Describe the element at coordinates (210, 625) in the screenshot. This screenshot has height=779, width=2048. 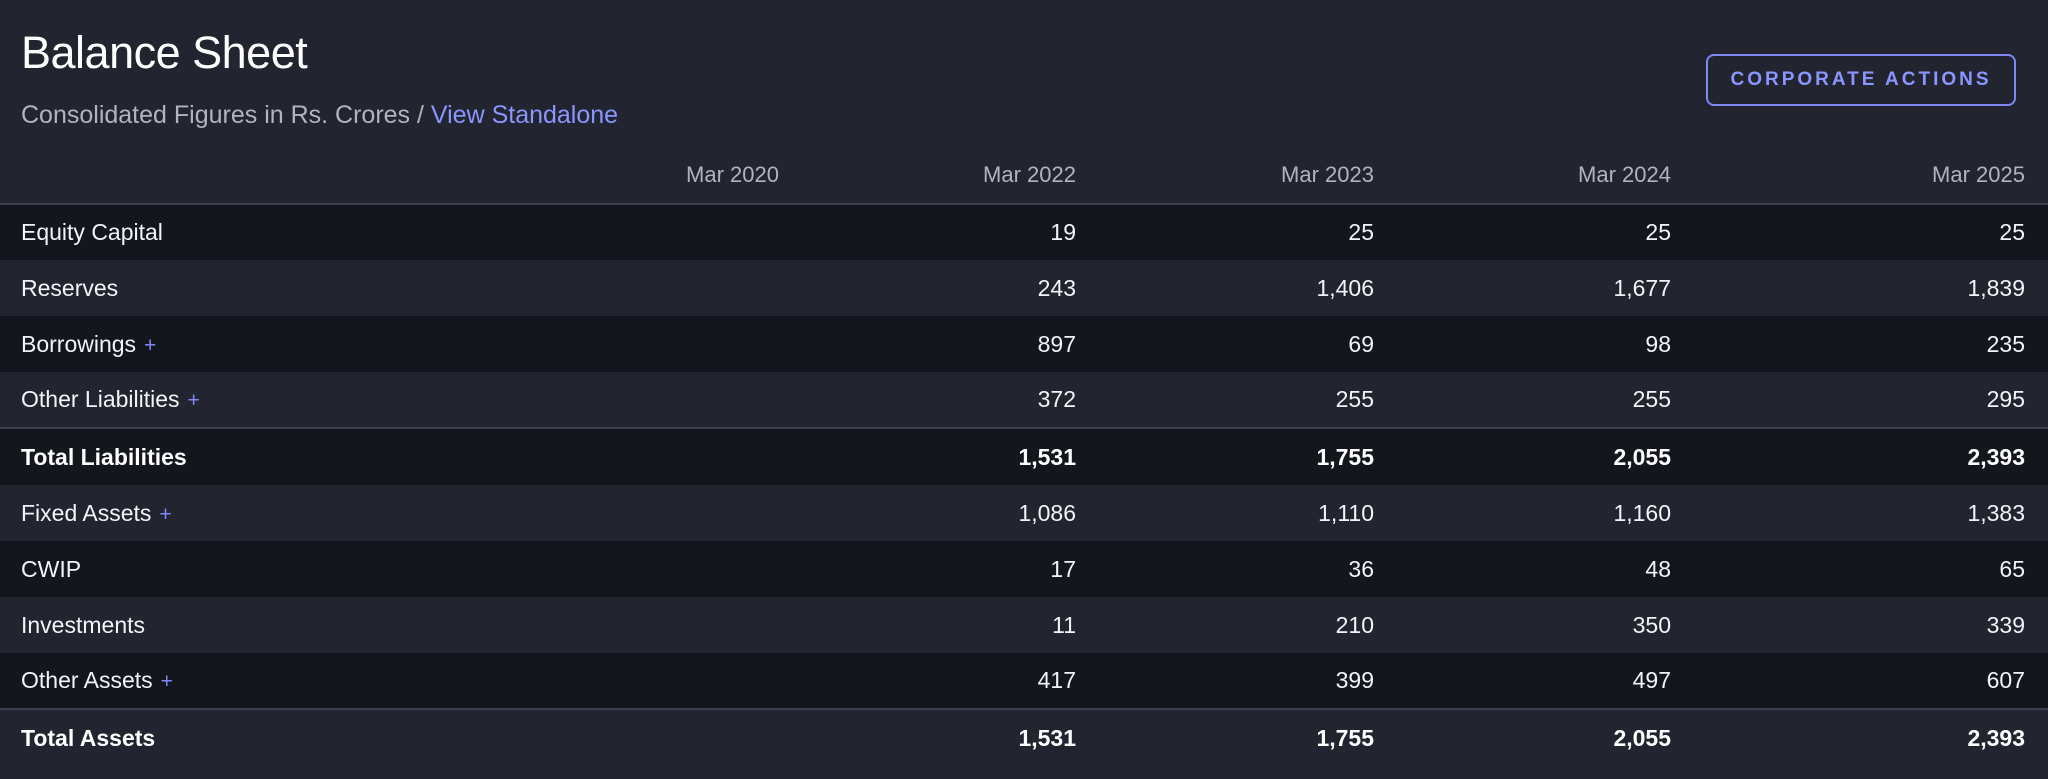
I see `row-label-cell: Investments` at that location.